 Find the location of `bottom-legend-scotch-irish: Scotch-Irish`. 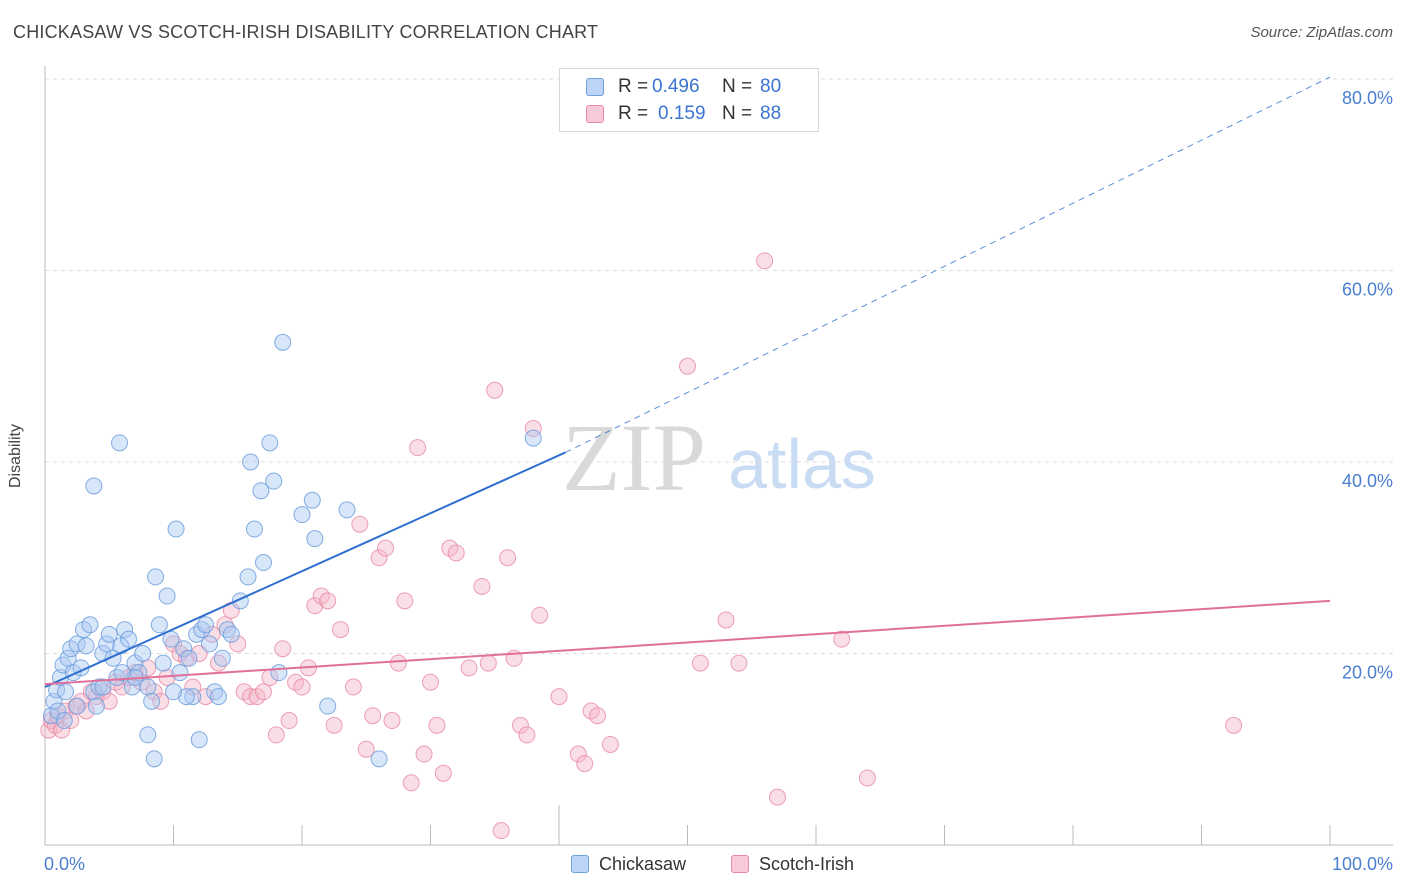

bottom-legend-scotch-irish: Scotch-Irish is located at coordinates (792, 864).